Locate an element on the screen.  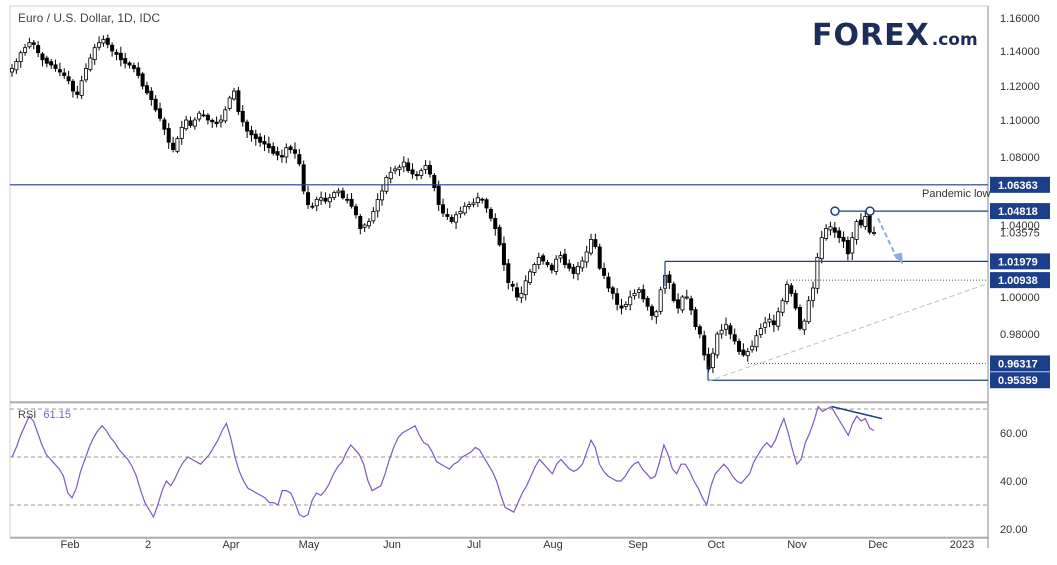
time-tick-label: Aug is located at coordinates (553, 545).